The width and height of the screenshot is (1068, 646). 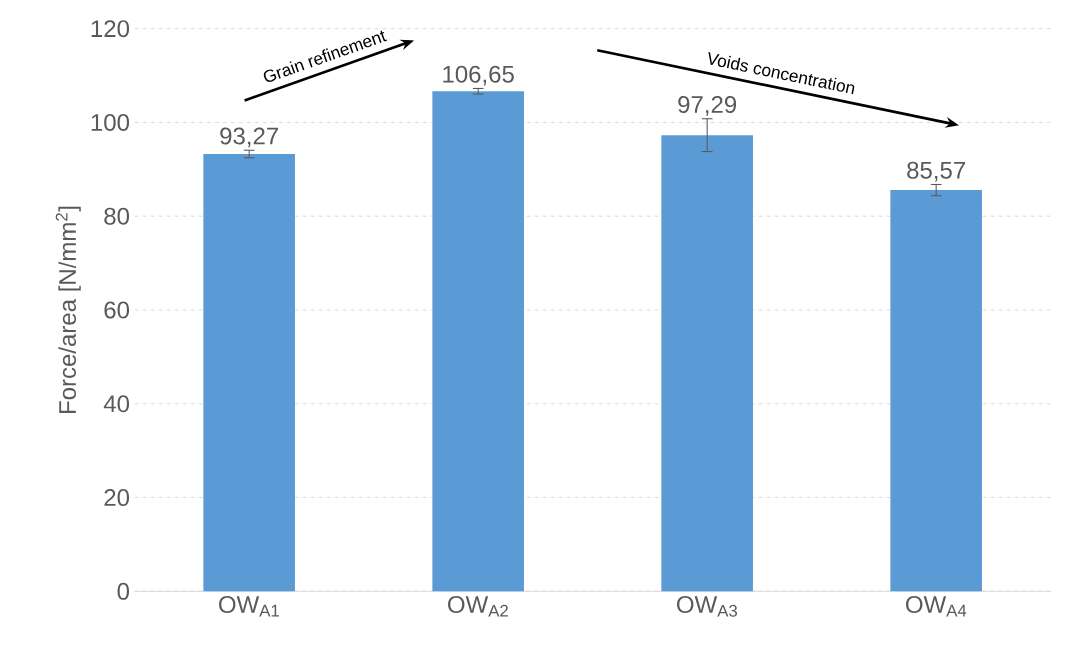 I want to click on data-label: 93,27, so click(x=249, y=137).